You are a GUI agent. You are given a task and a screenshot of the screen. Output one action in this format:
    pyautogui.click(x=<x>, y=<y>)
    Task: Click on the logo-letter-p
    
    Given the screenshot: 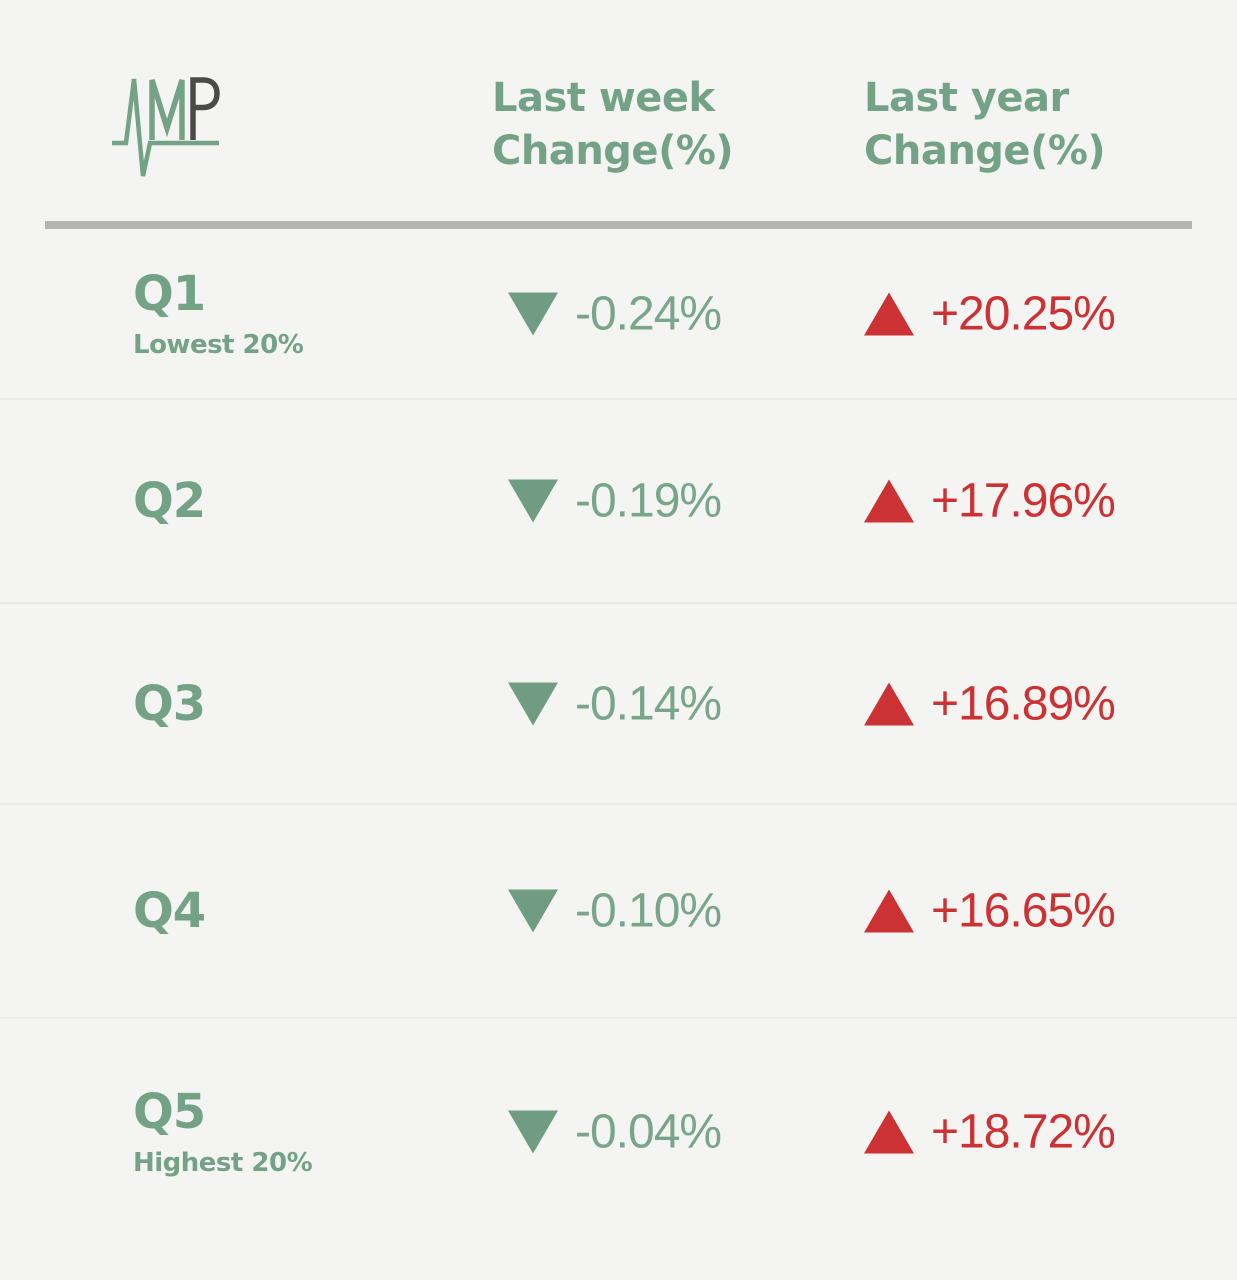 What is the action you would take?
    pyautogui.click(x=205, y=108)
    